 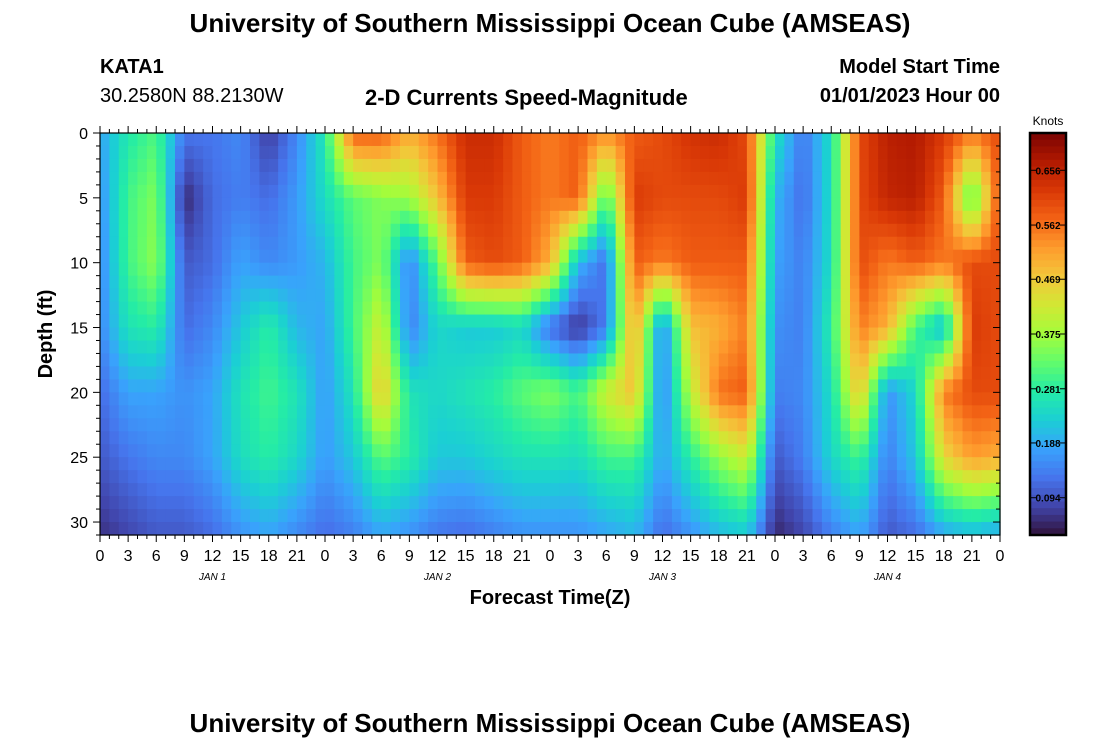 What do you see at coordinates (719, 556) in the screenshot?
I see `x-tick-label: 18` at bounding box center [719, 556].